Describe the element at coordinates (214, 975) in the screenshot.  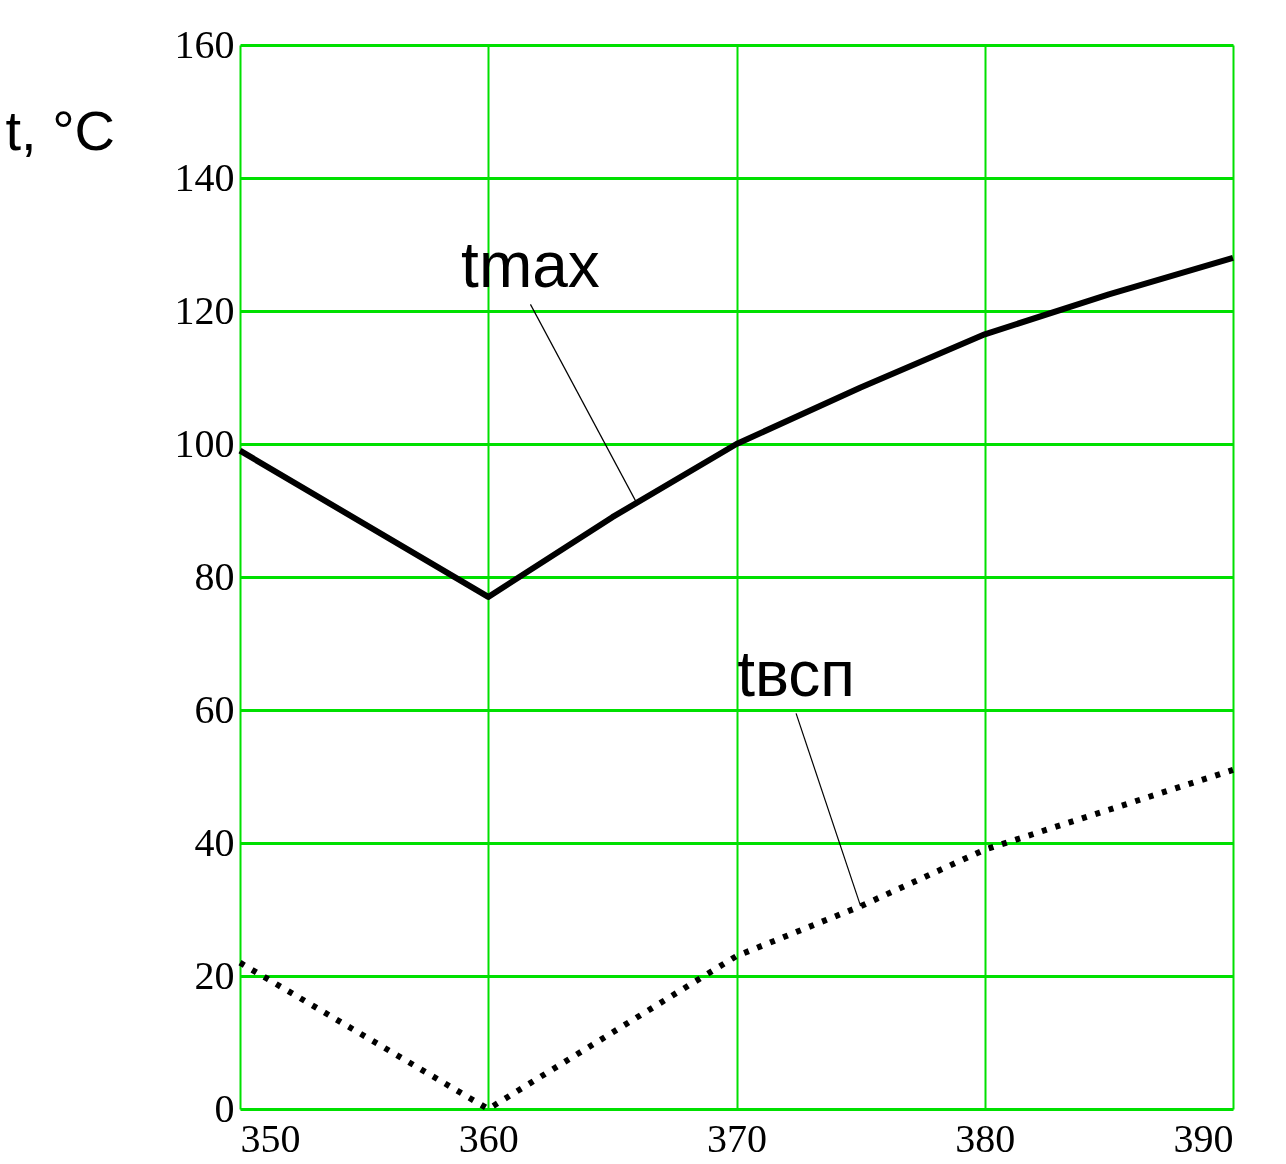
I see `y-tick-label: 20` at that location.